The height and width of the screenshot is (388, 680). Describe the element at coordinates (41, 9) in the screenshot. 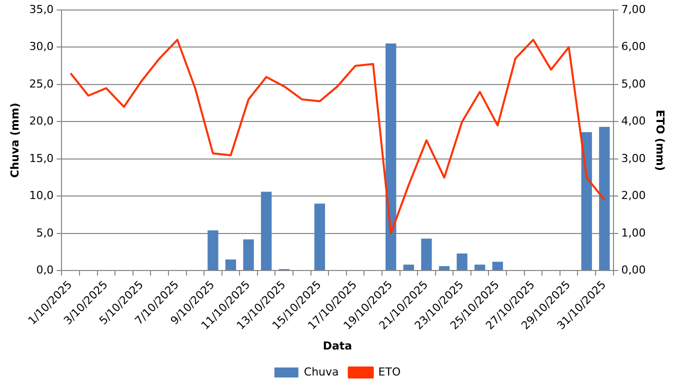

I see `y-tick-label: 35,0` at that location.